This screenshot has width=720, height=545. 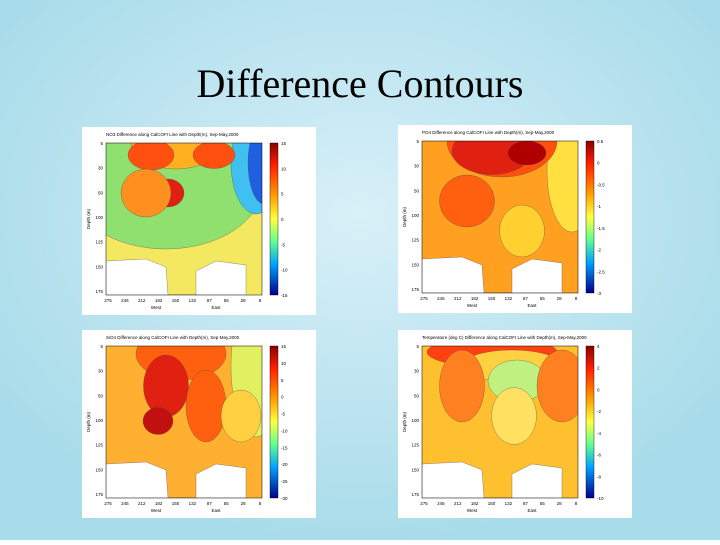 What do you see at coordinates (599, 293) in the screenshot?
I see `colorbar-tick-label: -3` at bounding box center [599, 293].